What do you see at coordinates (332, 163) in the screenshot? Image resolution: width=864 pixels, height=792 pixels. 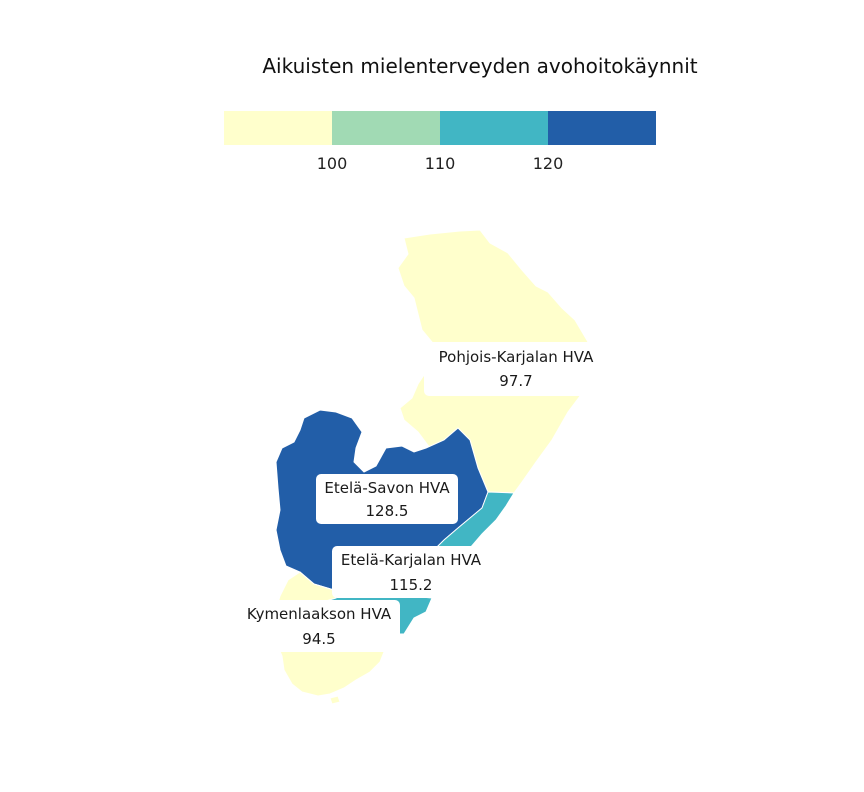 I see `legend-tick-100: 100` at bounding box center [332, 163].